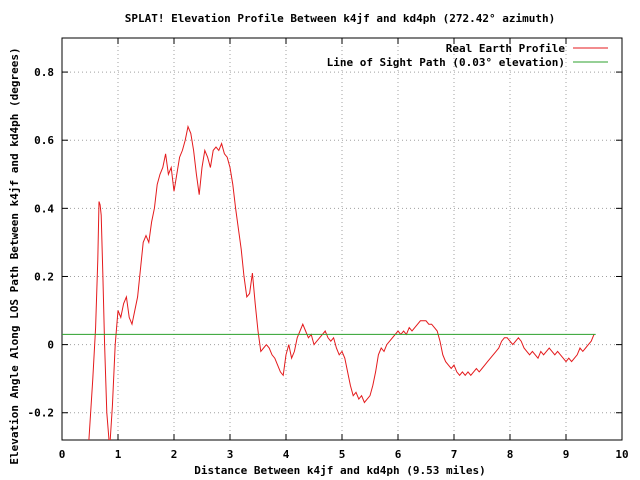  I want to click on y-tick-label: 0.6, so click(44, 140).